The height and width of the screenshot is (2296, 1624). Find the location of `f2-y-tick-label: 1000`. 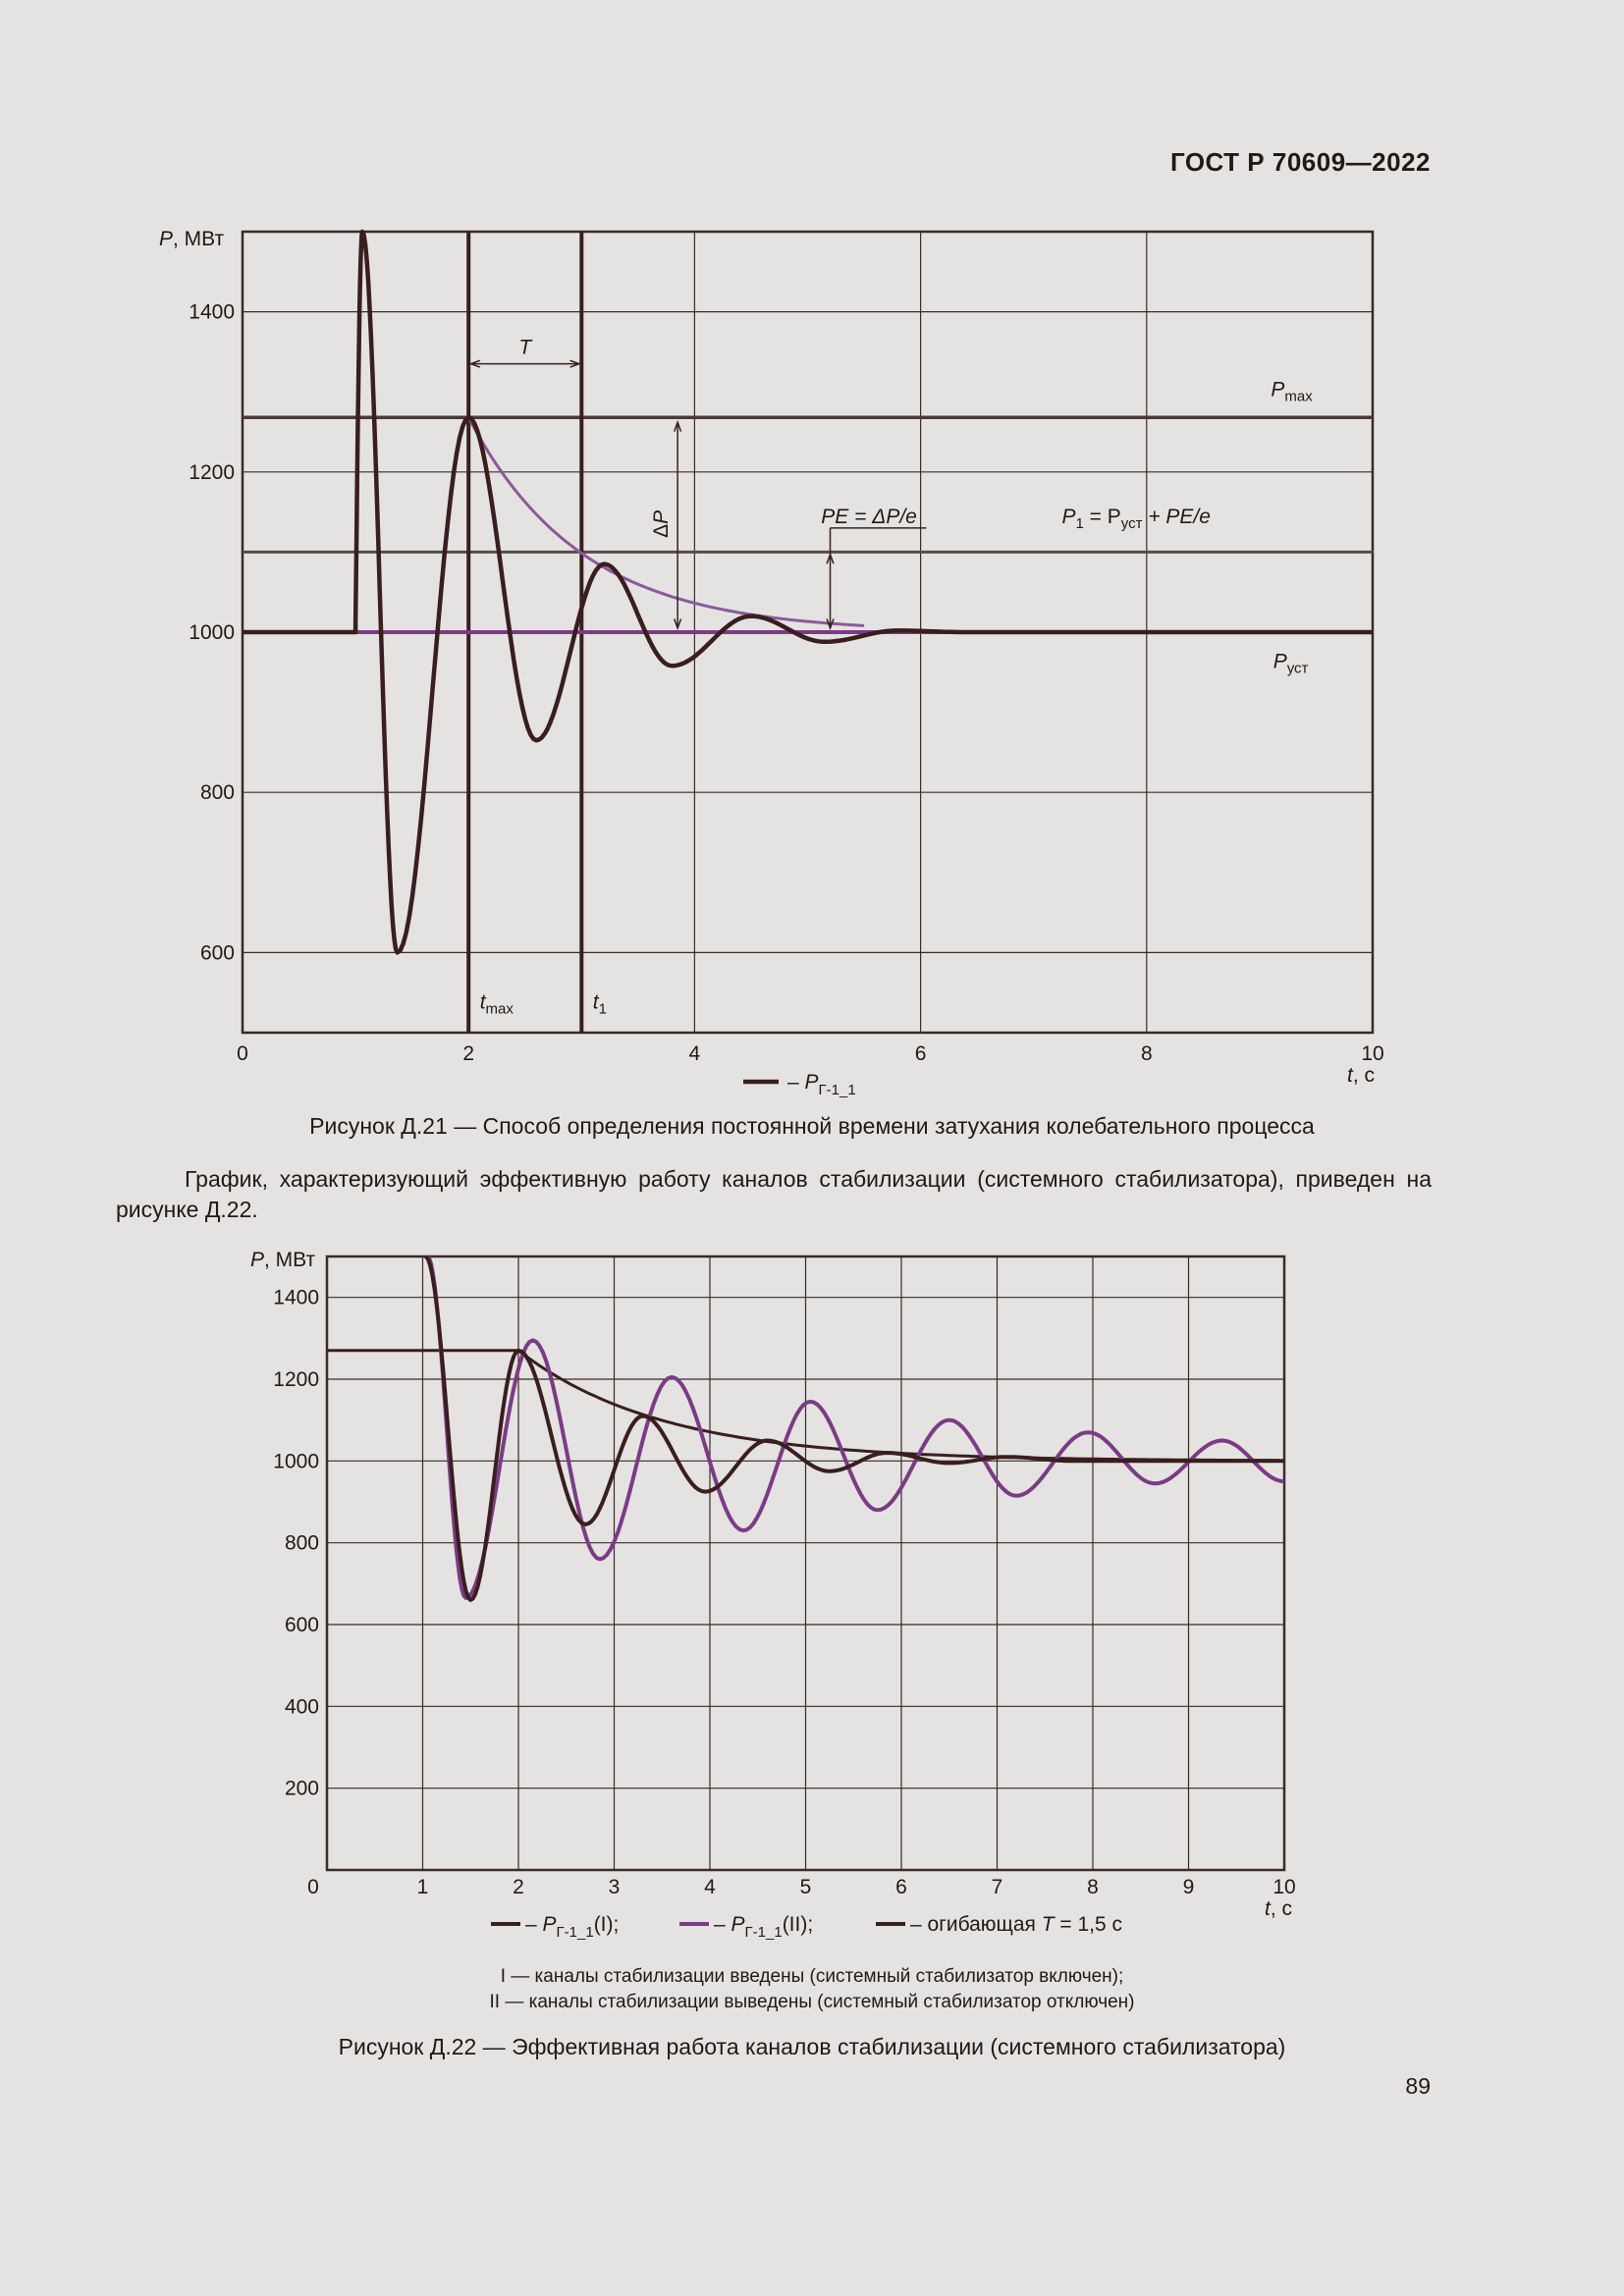

f2-y-tick-label: 1000 is located at coordinates (296, 1461).